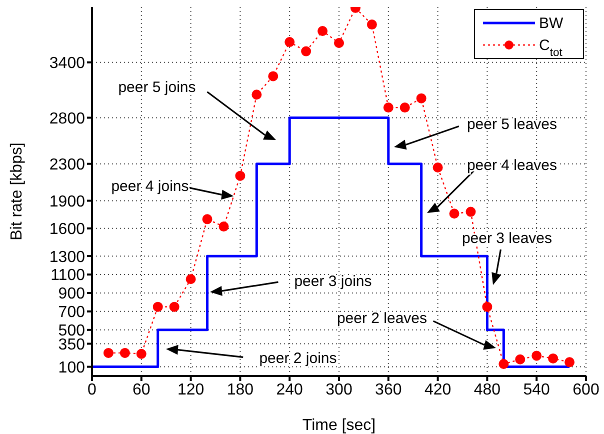 The width and height of the screenshot is (604, 434). What do you see at coordinates (190, 389) in the screenshot?
I see `x-tick-label: 120` at bounding box center [190, 389].